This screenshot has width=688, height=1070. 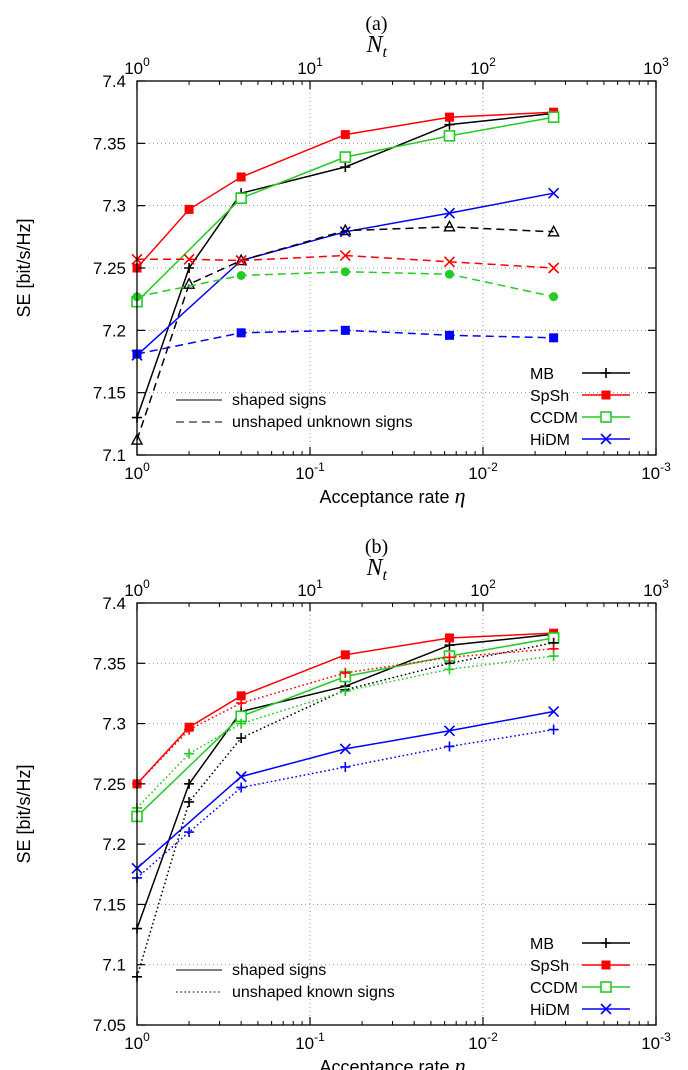 I want to click on x2-tick-label: 10³, so click(x=656, y=588).